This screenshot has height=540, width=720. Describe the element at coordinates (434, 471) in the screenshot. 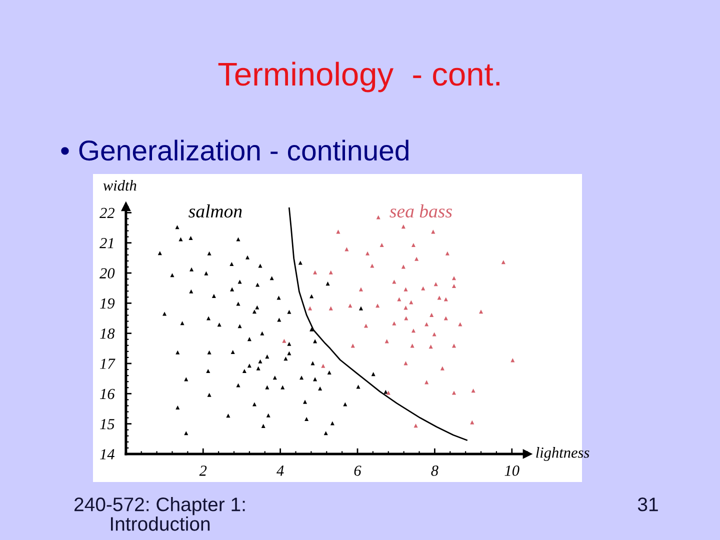

I see `x-tick-label: 8` at that location.